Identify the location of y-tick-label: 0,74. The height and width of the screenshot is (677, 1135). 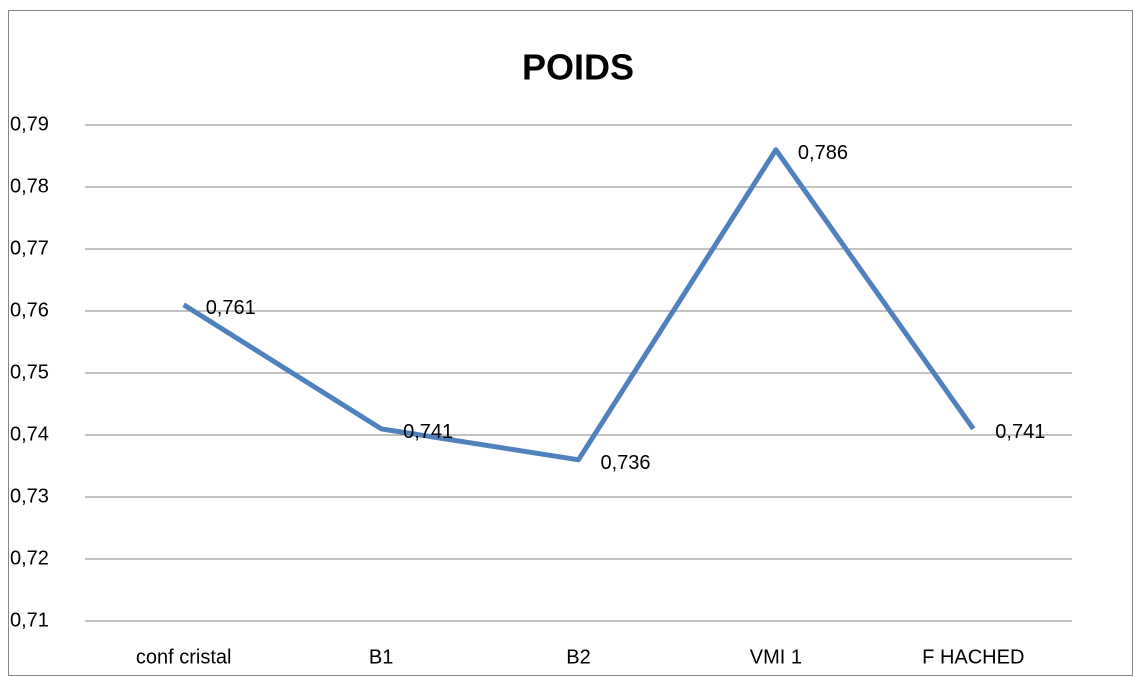
(29, 434).